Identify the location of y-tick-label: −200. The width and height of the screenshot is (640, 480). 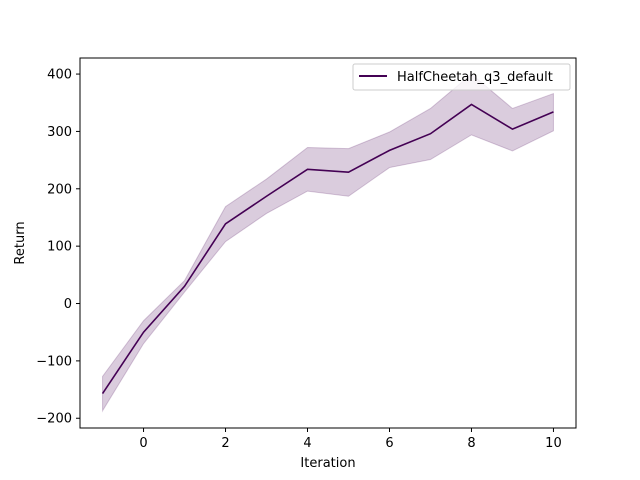
(54, 419).